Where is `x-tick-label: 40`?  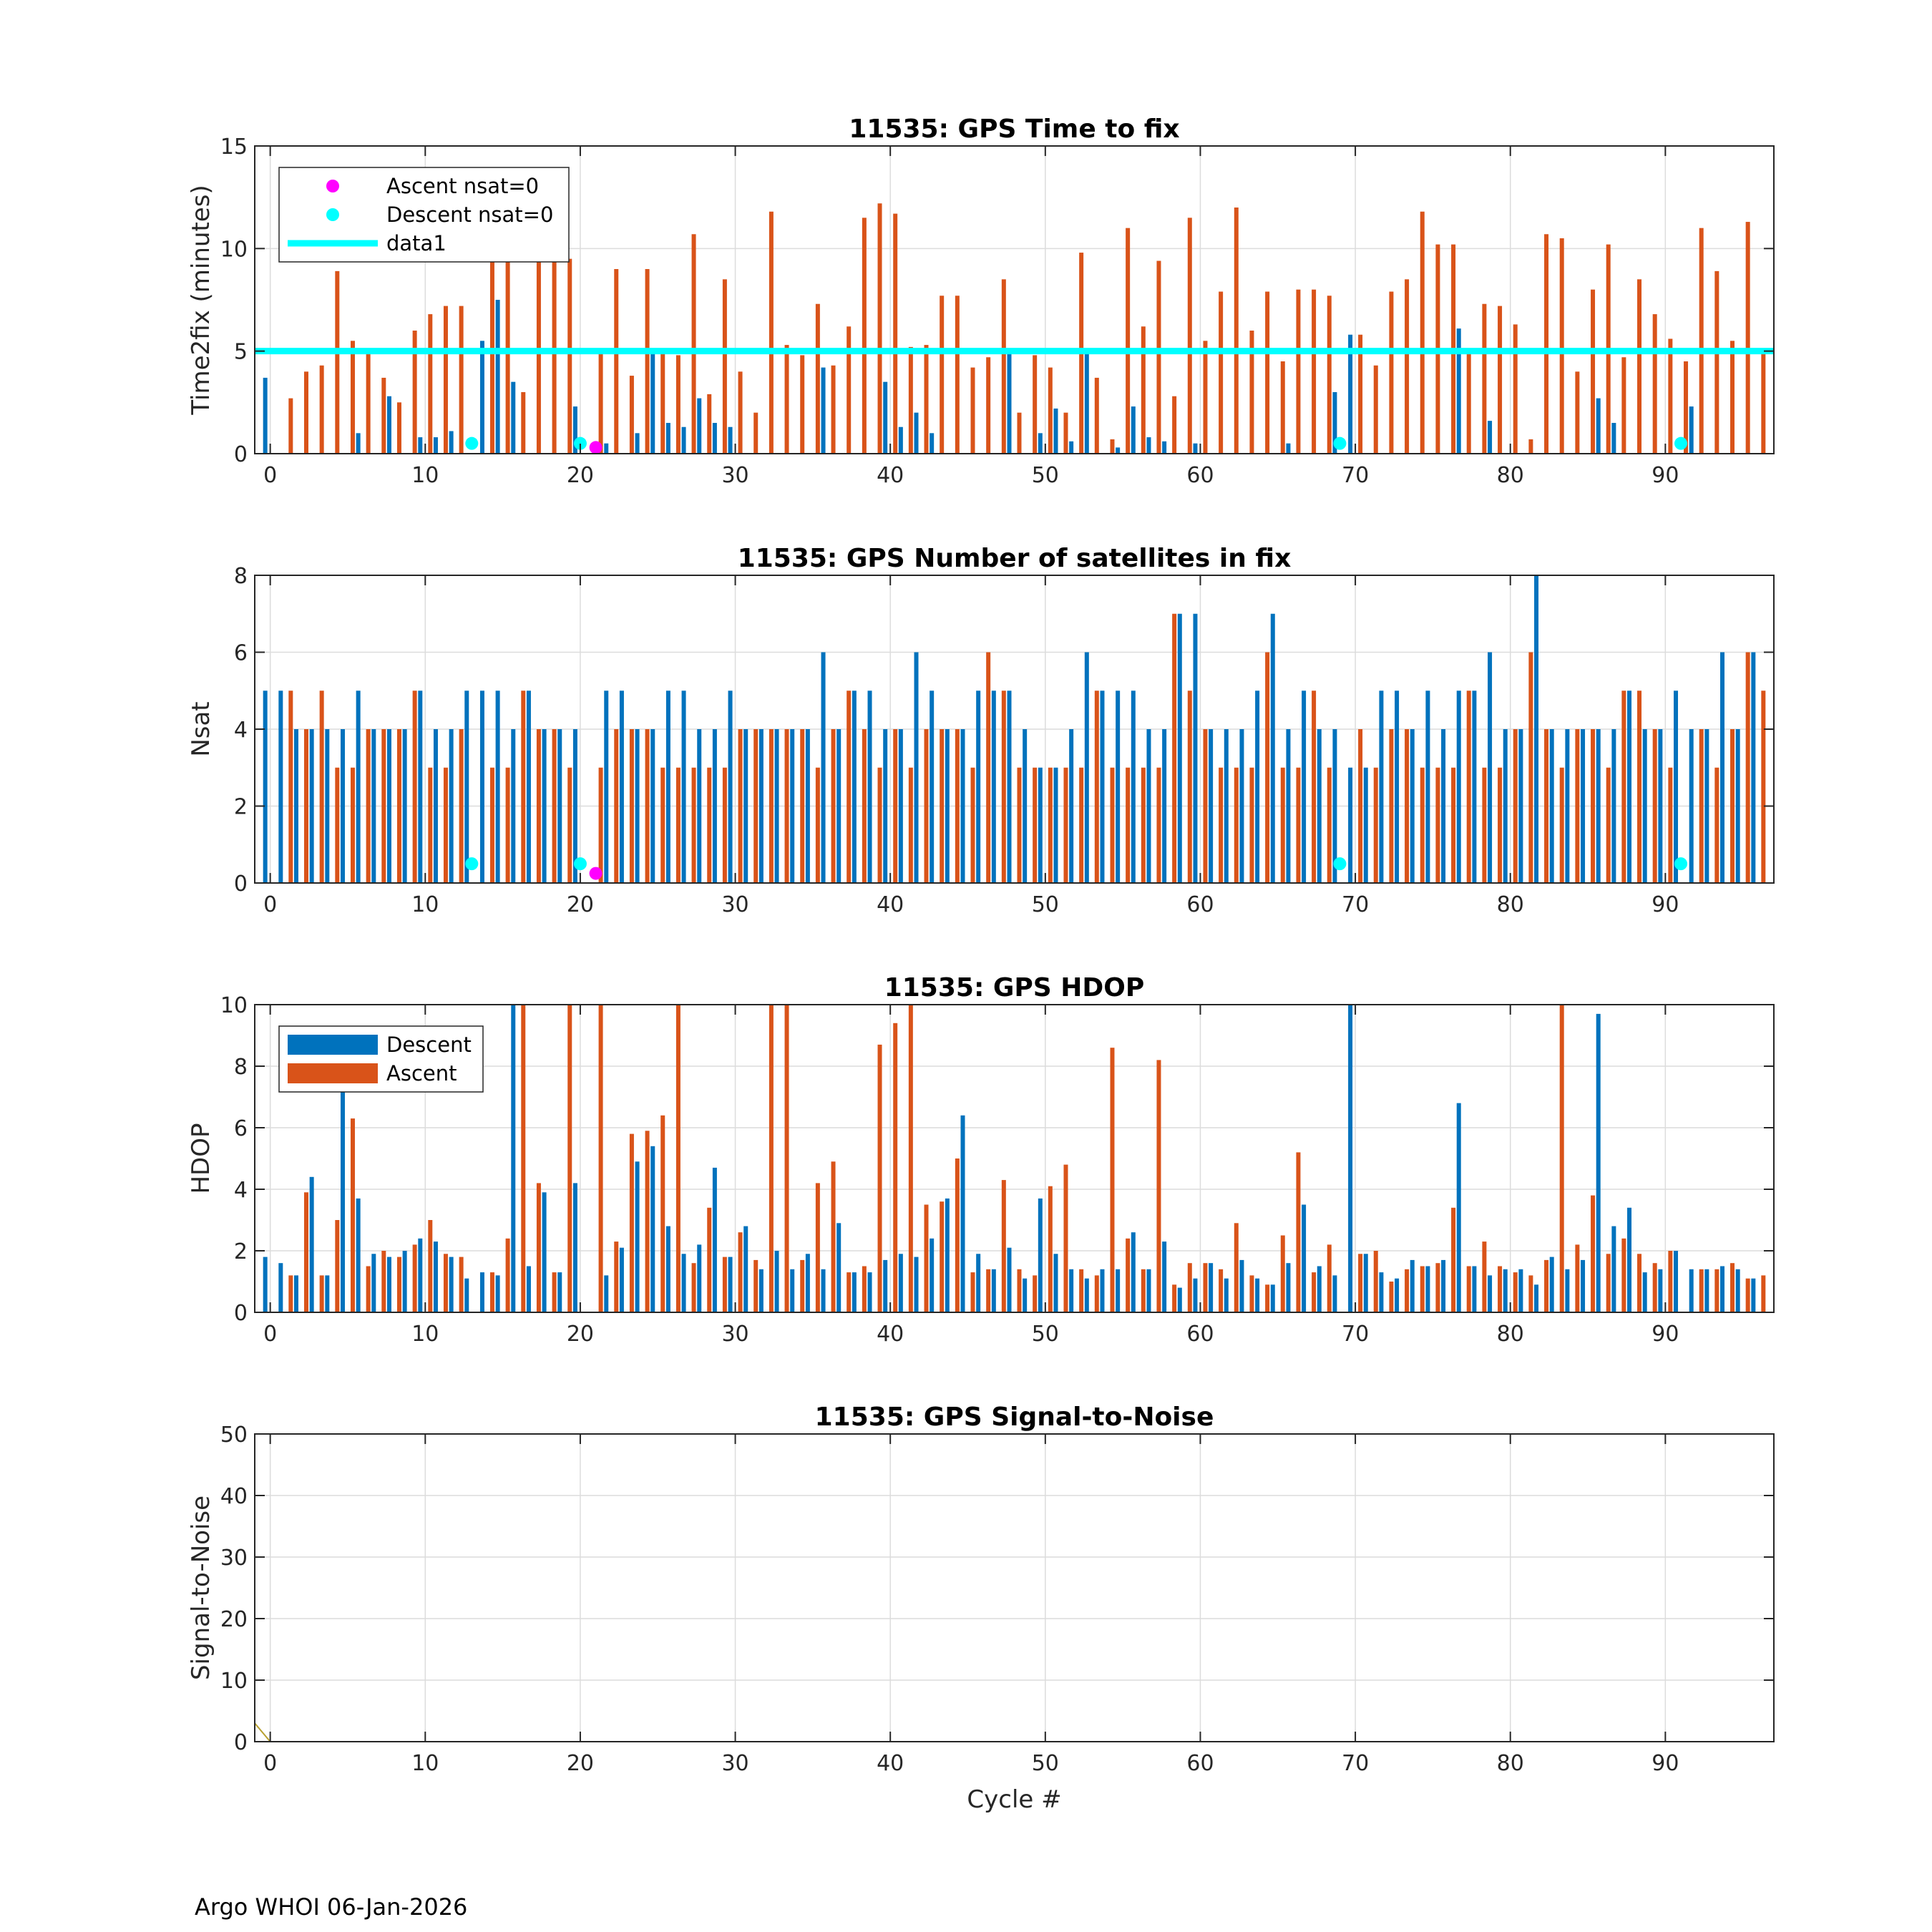
x-tick-label: 40 is located at coordinates (890, 1334).